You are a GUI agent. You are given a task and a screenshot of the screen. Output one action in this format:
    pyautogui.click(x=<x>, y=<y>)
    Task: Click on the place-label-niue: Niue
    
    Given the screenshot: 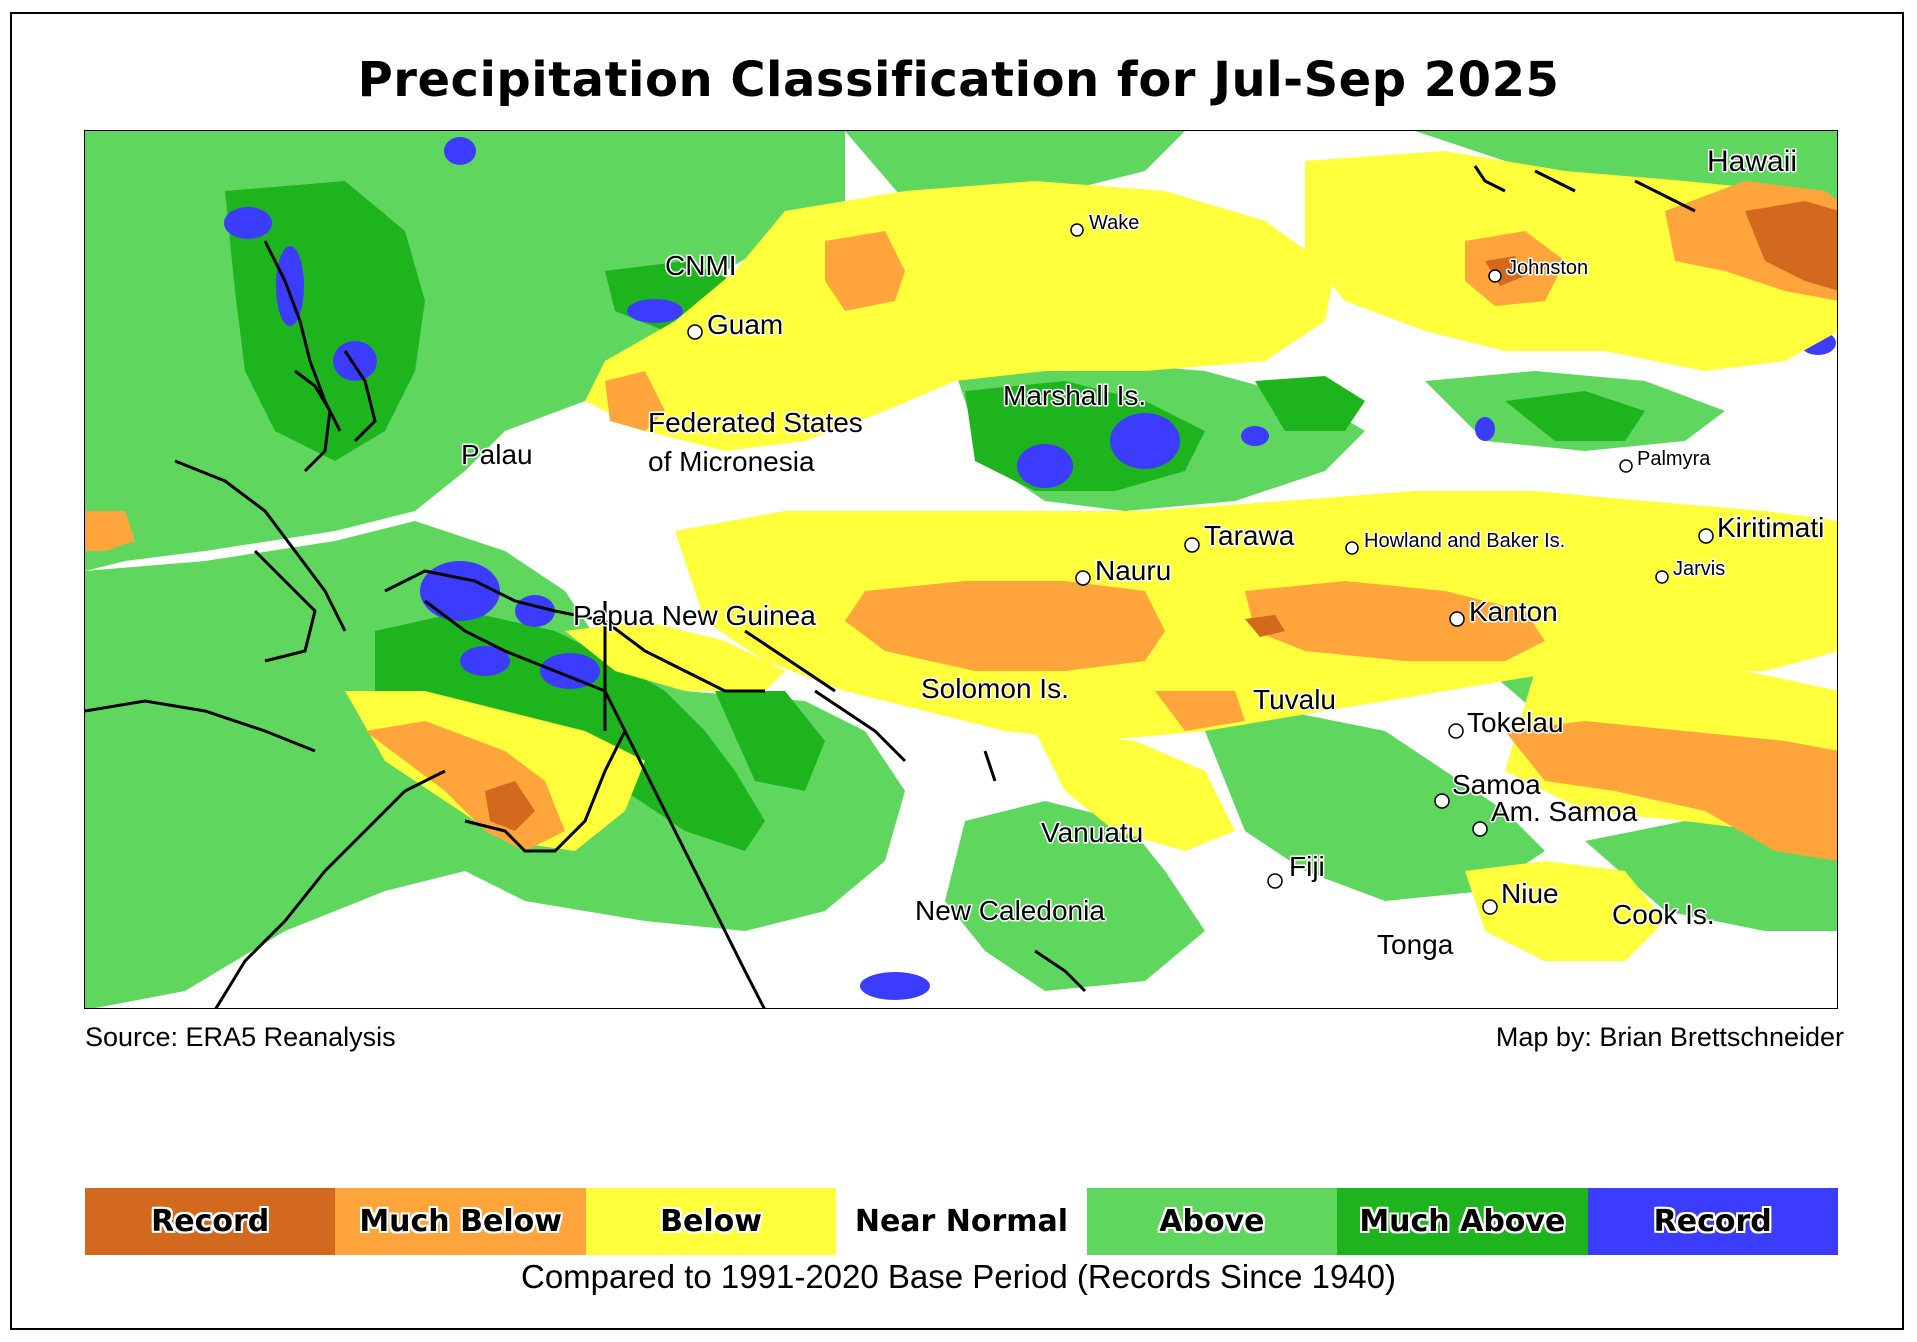 What is the action you would take?
    pyautogui.click(x=1521, y=896)
    